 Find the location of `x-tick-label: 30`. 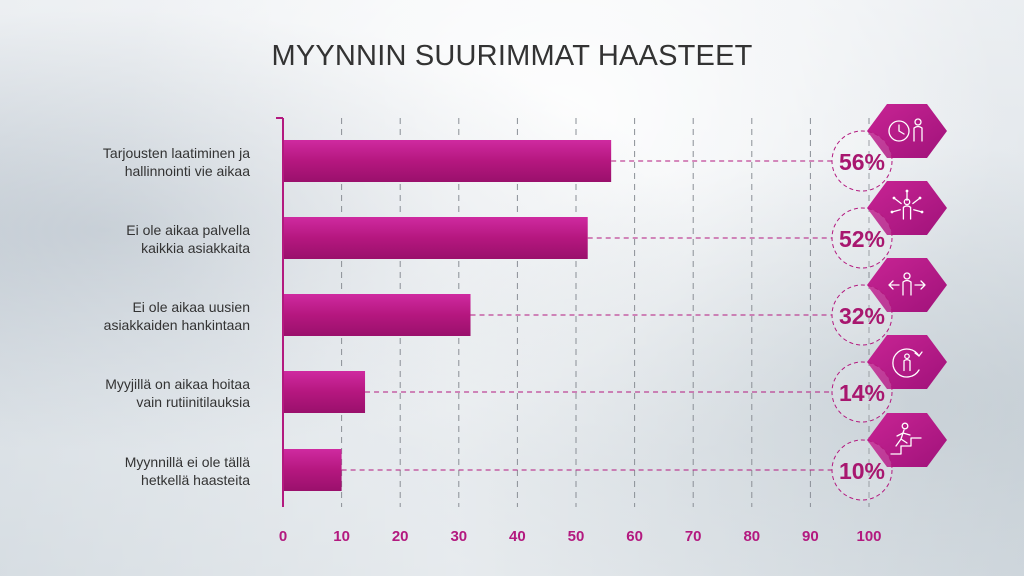

x-tick-label: 30 is located at coordinates (458, 536).